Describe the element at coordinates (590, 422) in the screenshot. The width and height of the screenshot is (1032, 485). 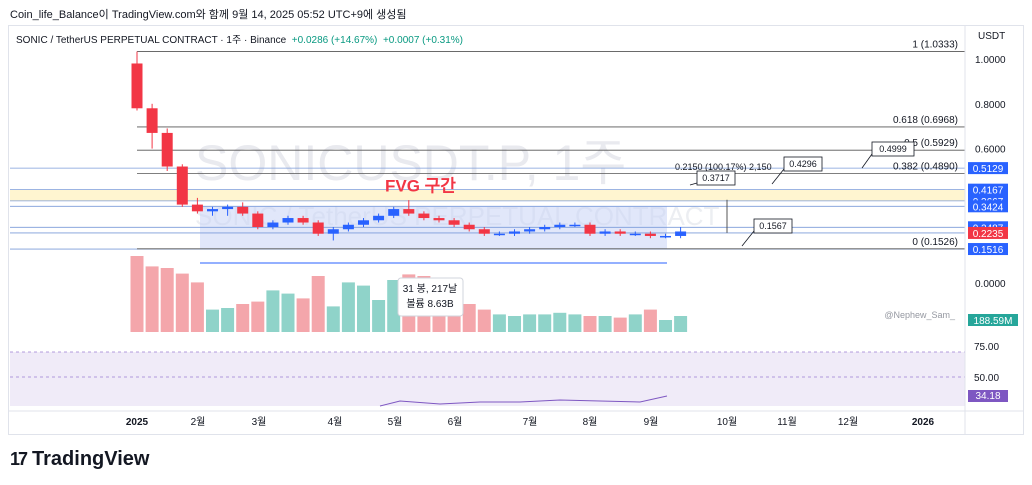
I see `x-tick-label: 8월` at that location.